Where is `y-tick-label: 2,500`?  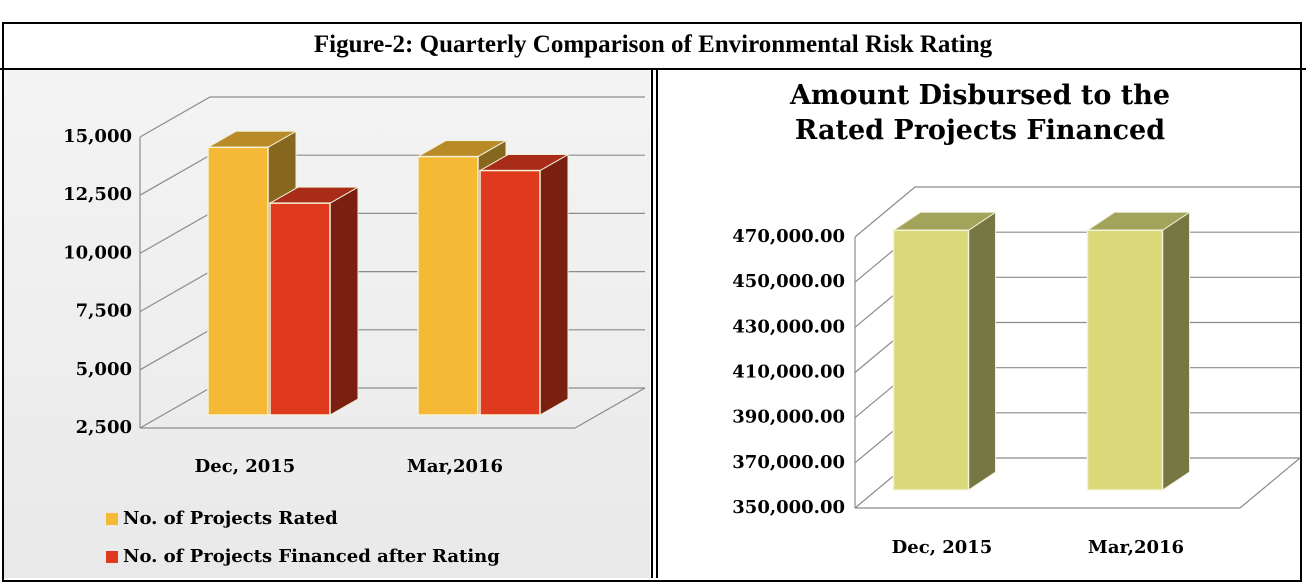 y-tick-label: 2,500 is located at coordinates (104, 427).